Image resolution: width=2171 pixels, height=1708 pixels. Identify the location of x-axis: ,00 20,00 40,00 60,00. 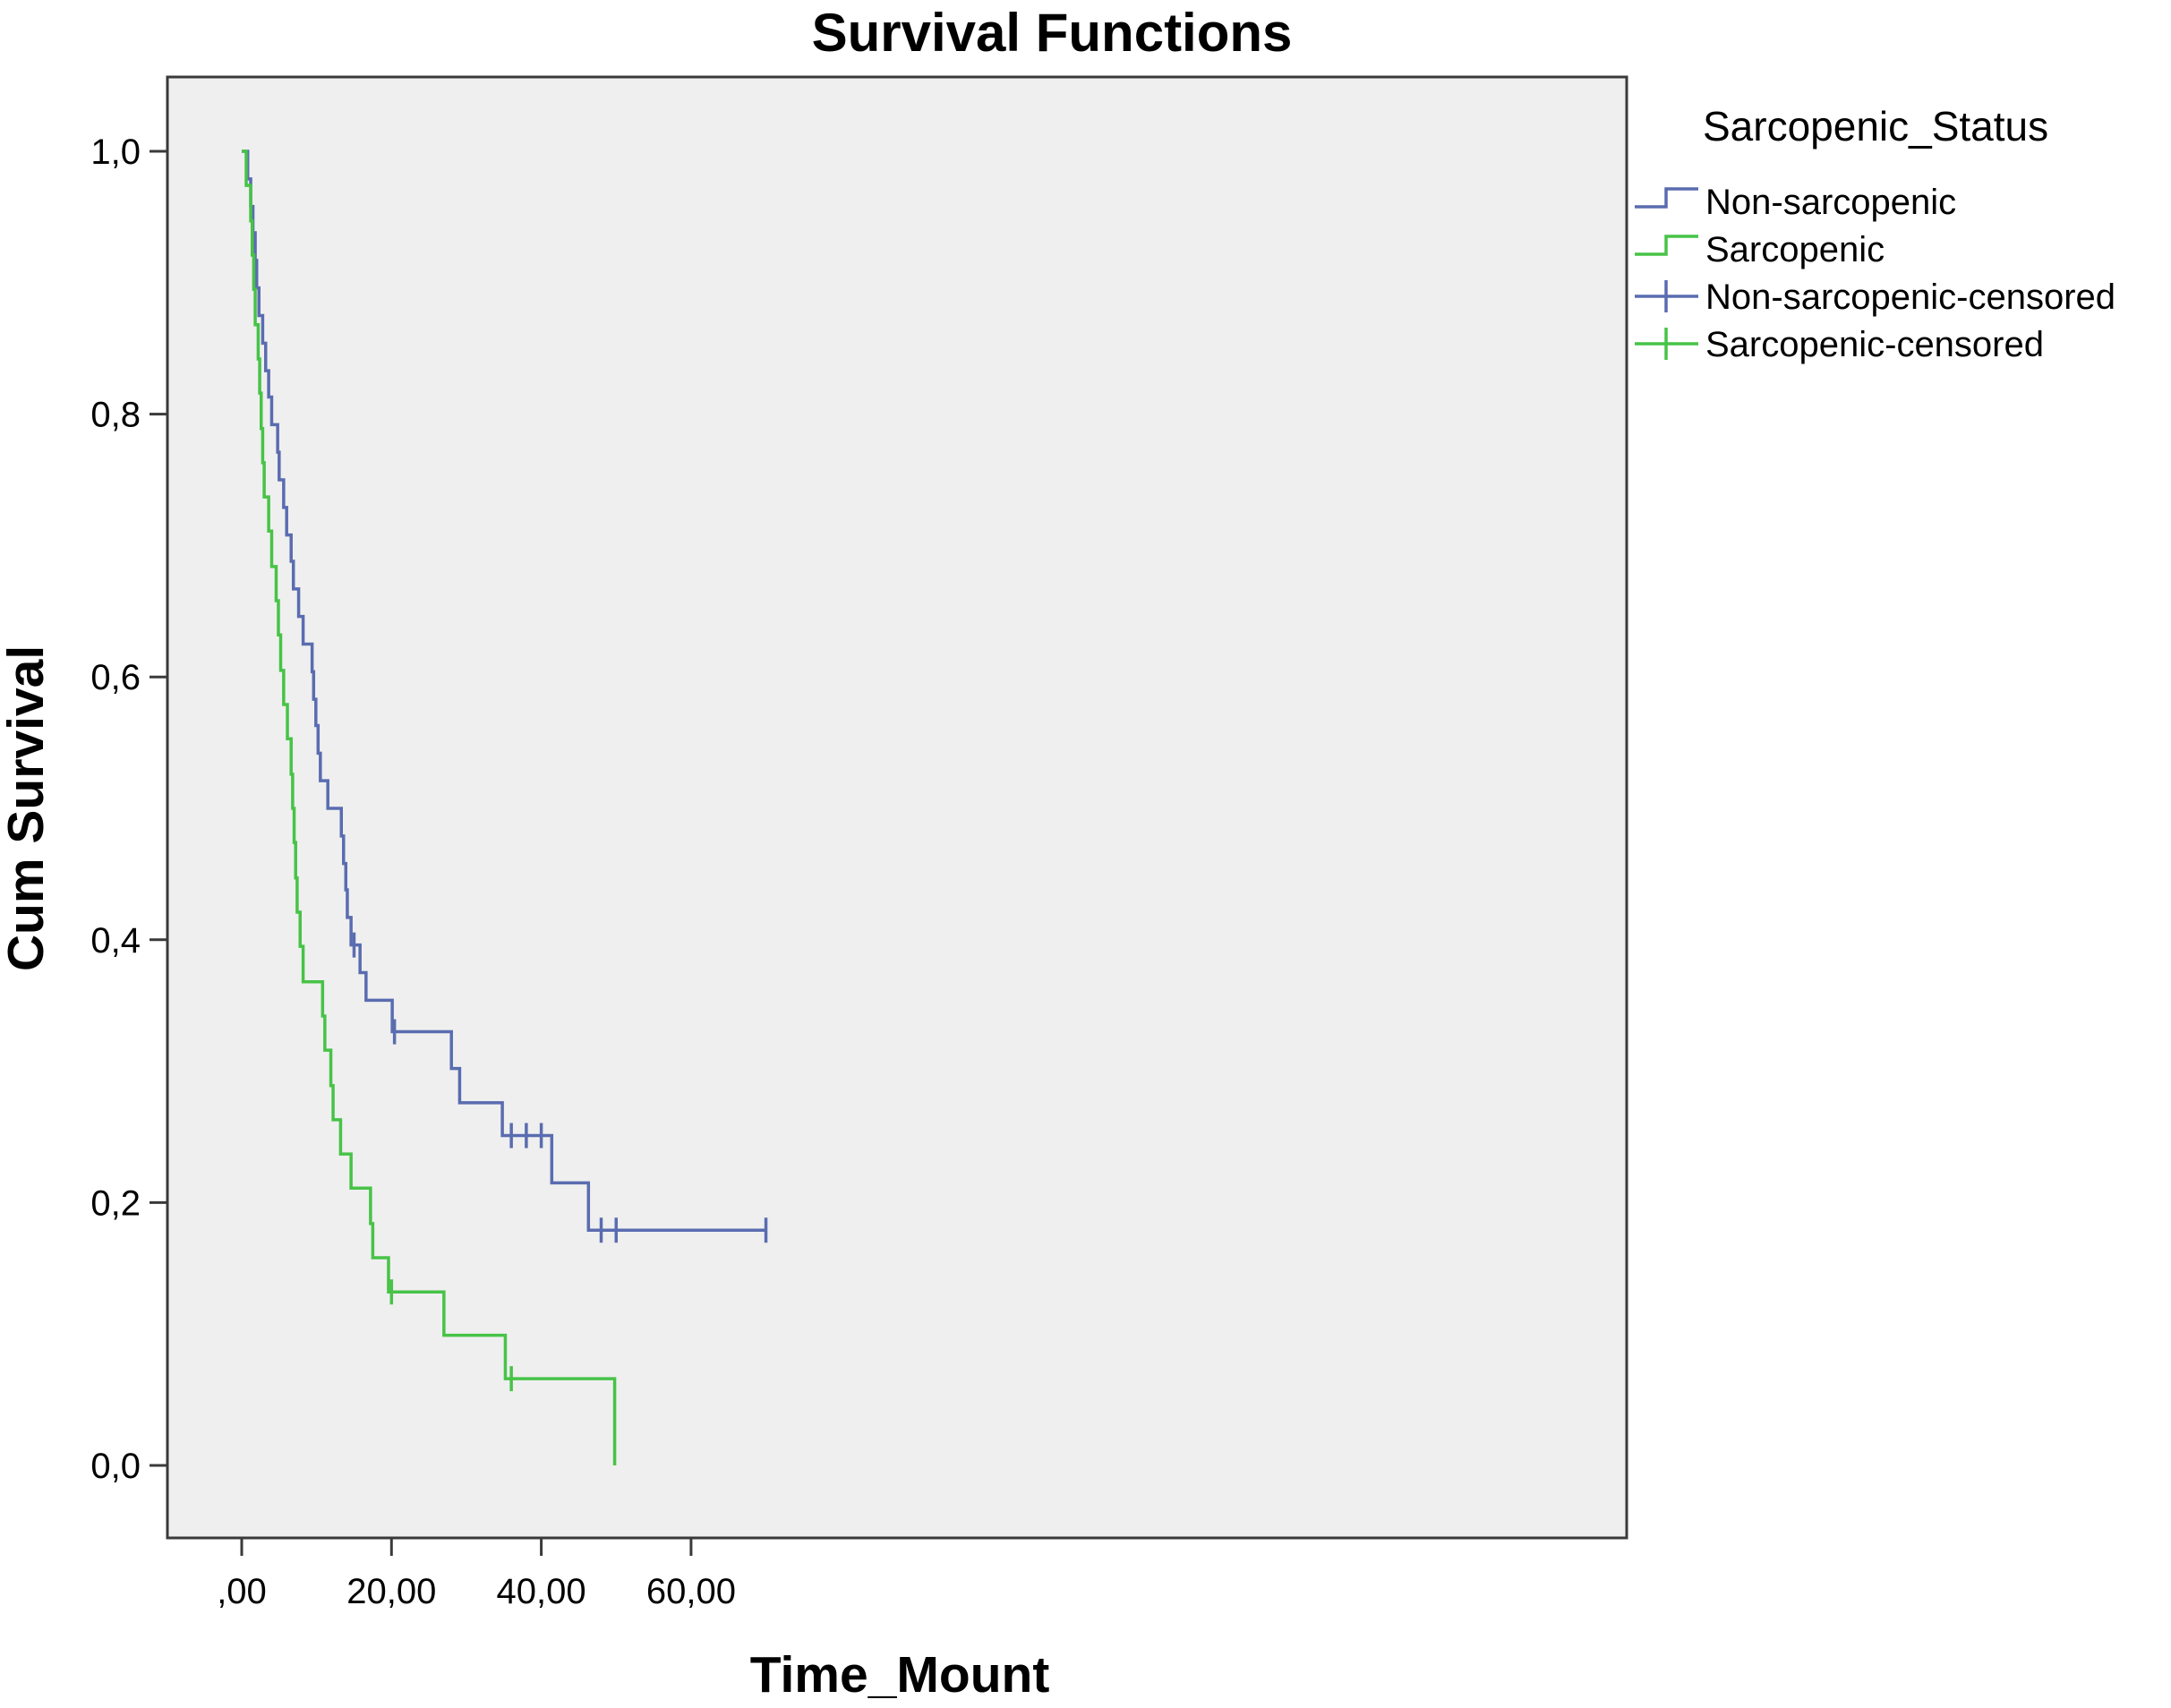
(476, 1574).